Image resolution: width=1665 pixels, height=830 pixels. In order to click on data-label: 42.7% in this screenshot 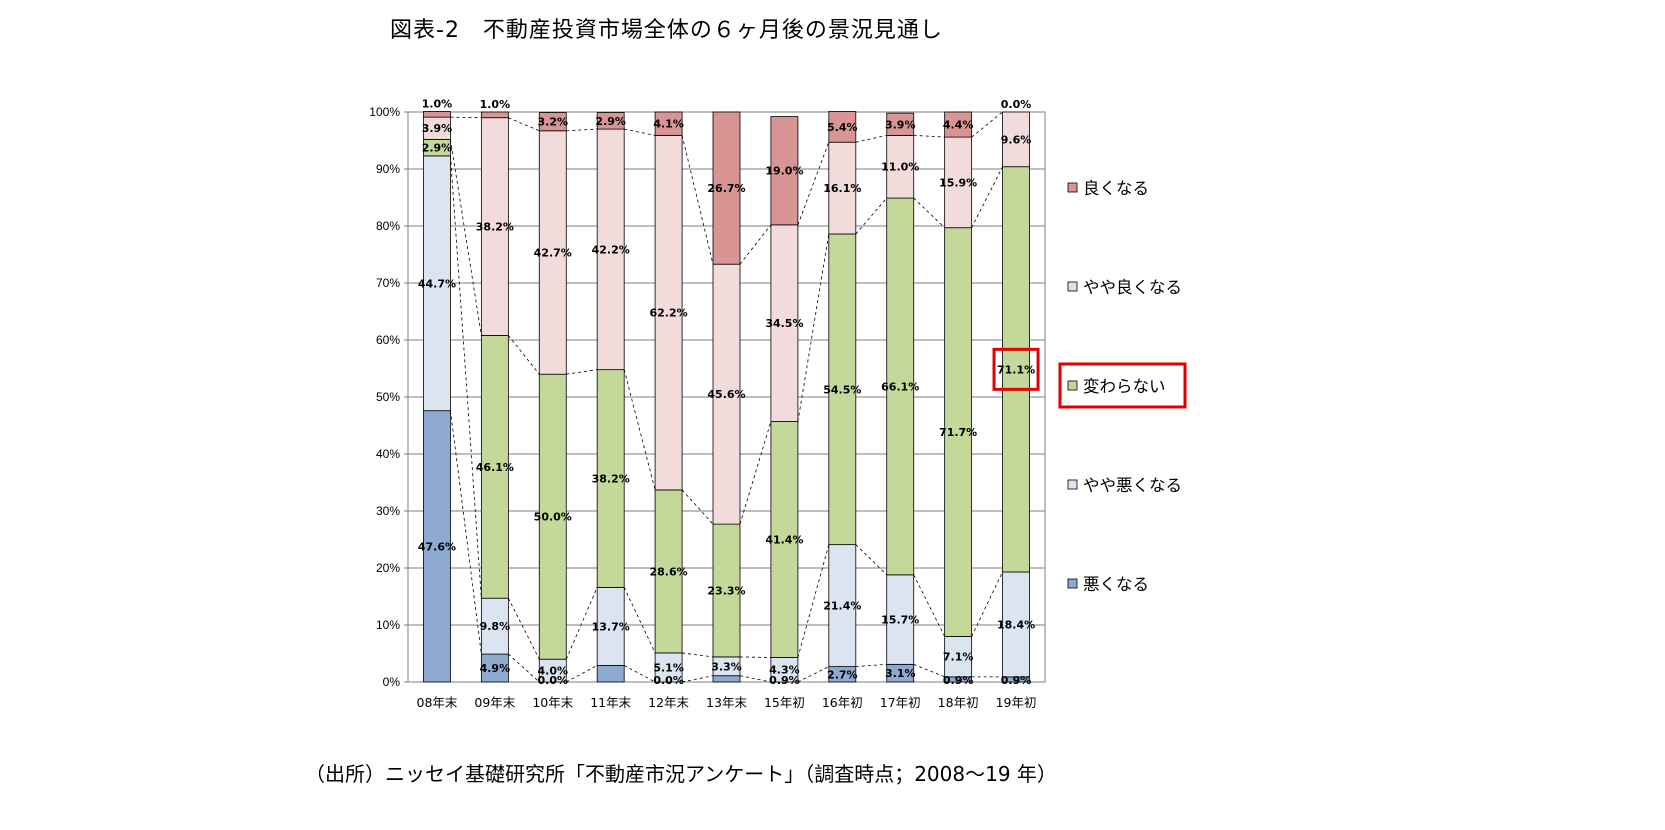, I will do `click(553, 253)`.